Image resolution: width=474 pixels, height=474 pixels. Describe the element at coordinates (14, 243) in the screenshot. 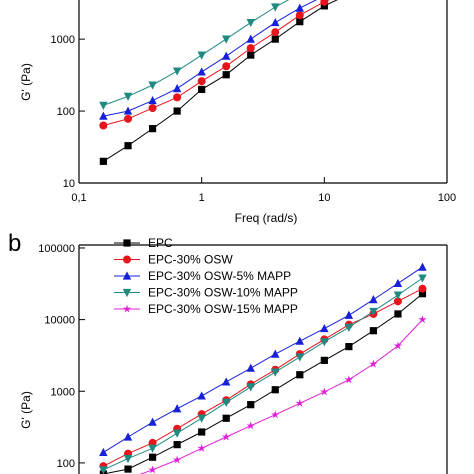

I see `panel-b-label: b` at that location.